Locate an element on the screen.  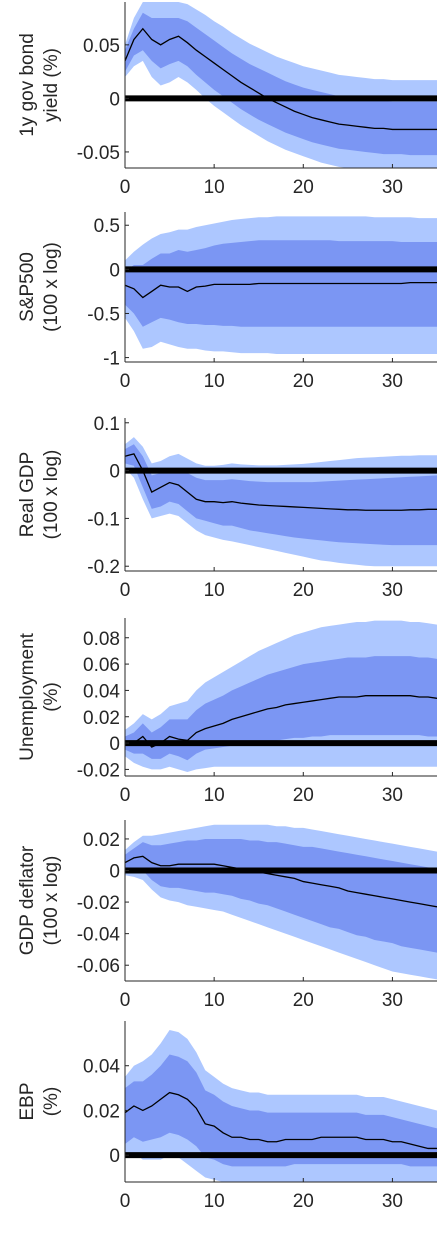
y-axis-label: Unemployment (%) is located at coordinates (39, 696).